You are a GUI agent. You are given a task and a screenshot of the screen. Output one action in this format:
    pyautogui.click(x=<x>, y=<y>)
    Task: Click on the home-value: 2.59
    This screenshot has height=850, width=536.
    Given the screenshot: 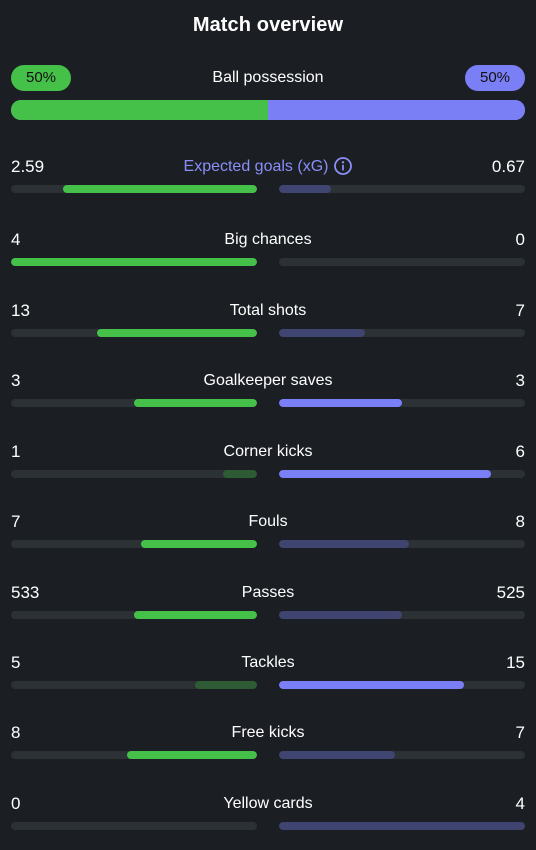 What is the action you would take?
    pyautogui.click(x=28, y=166)
    